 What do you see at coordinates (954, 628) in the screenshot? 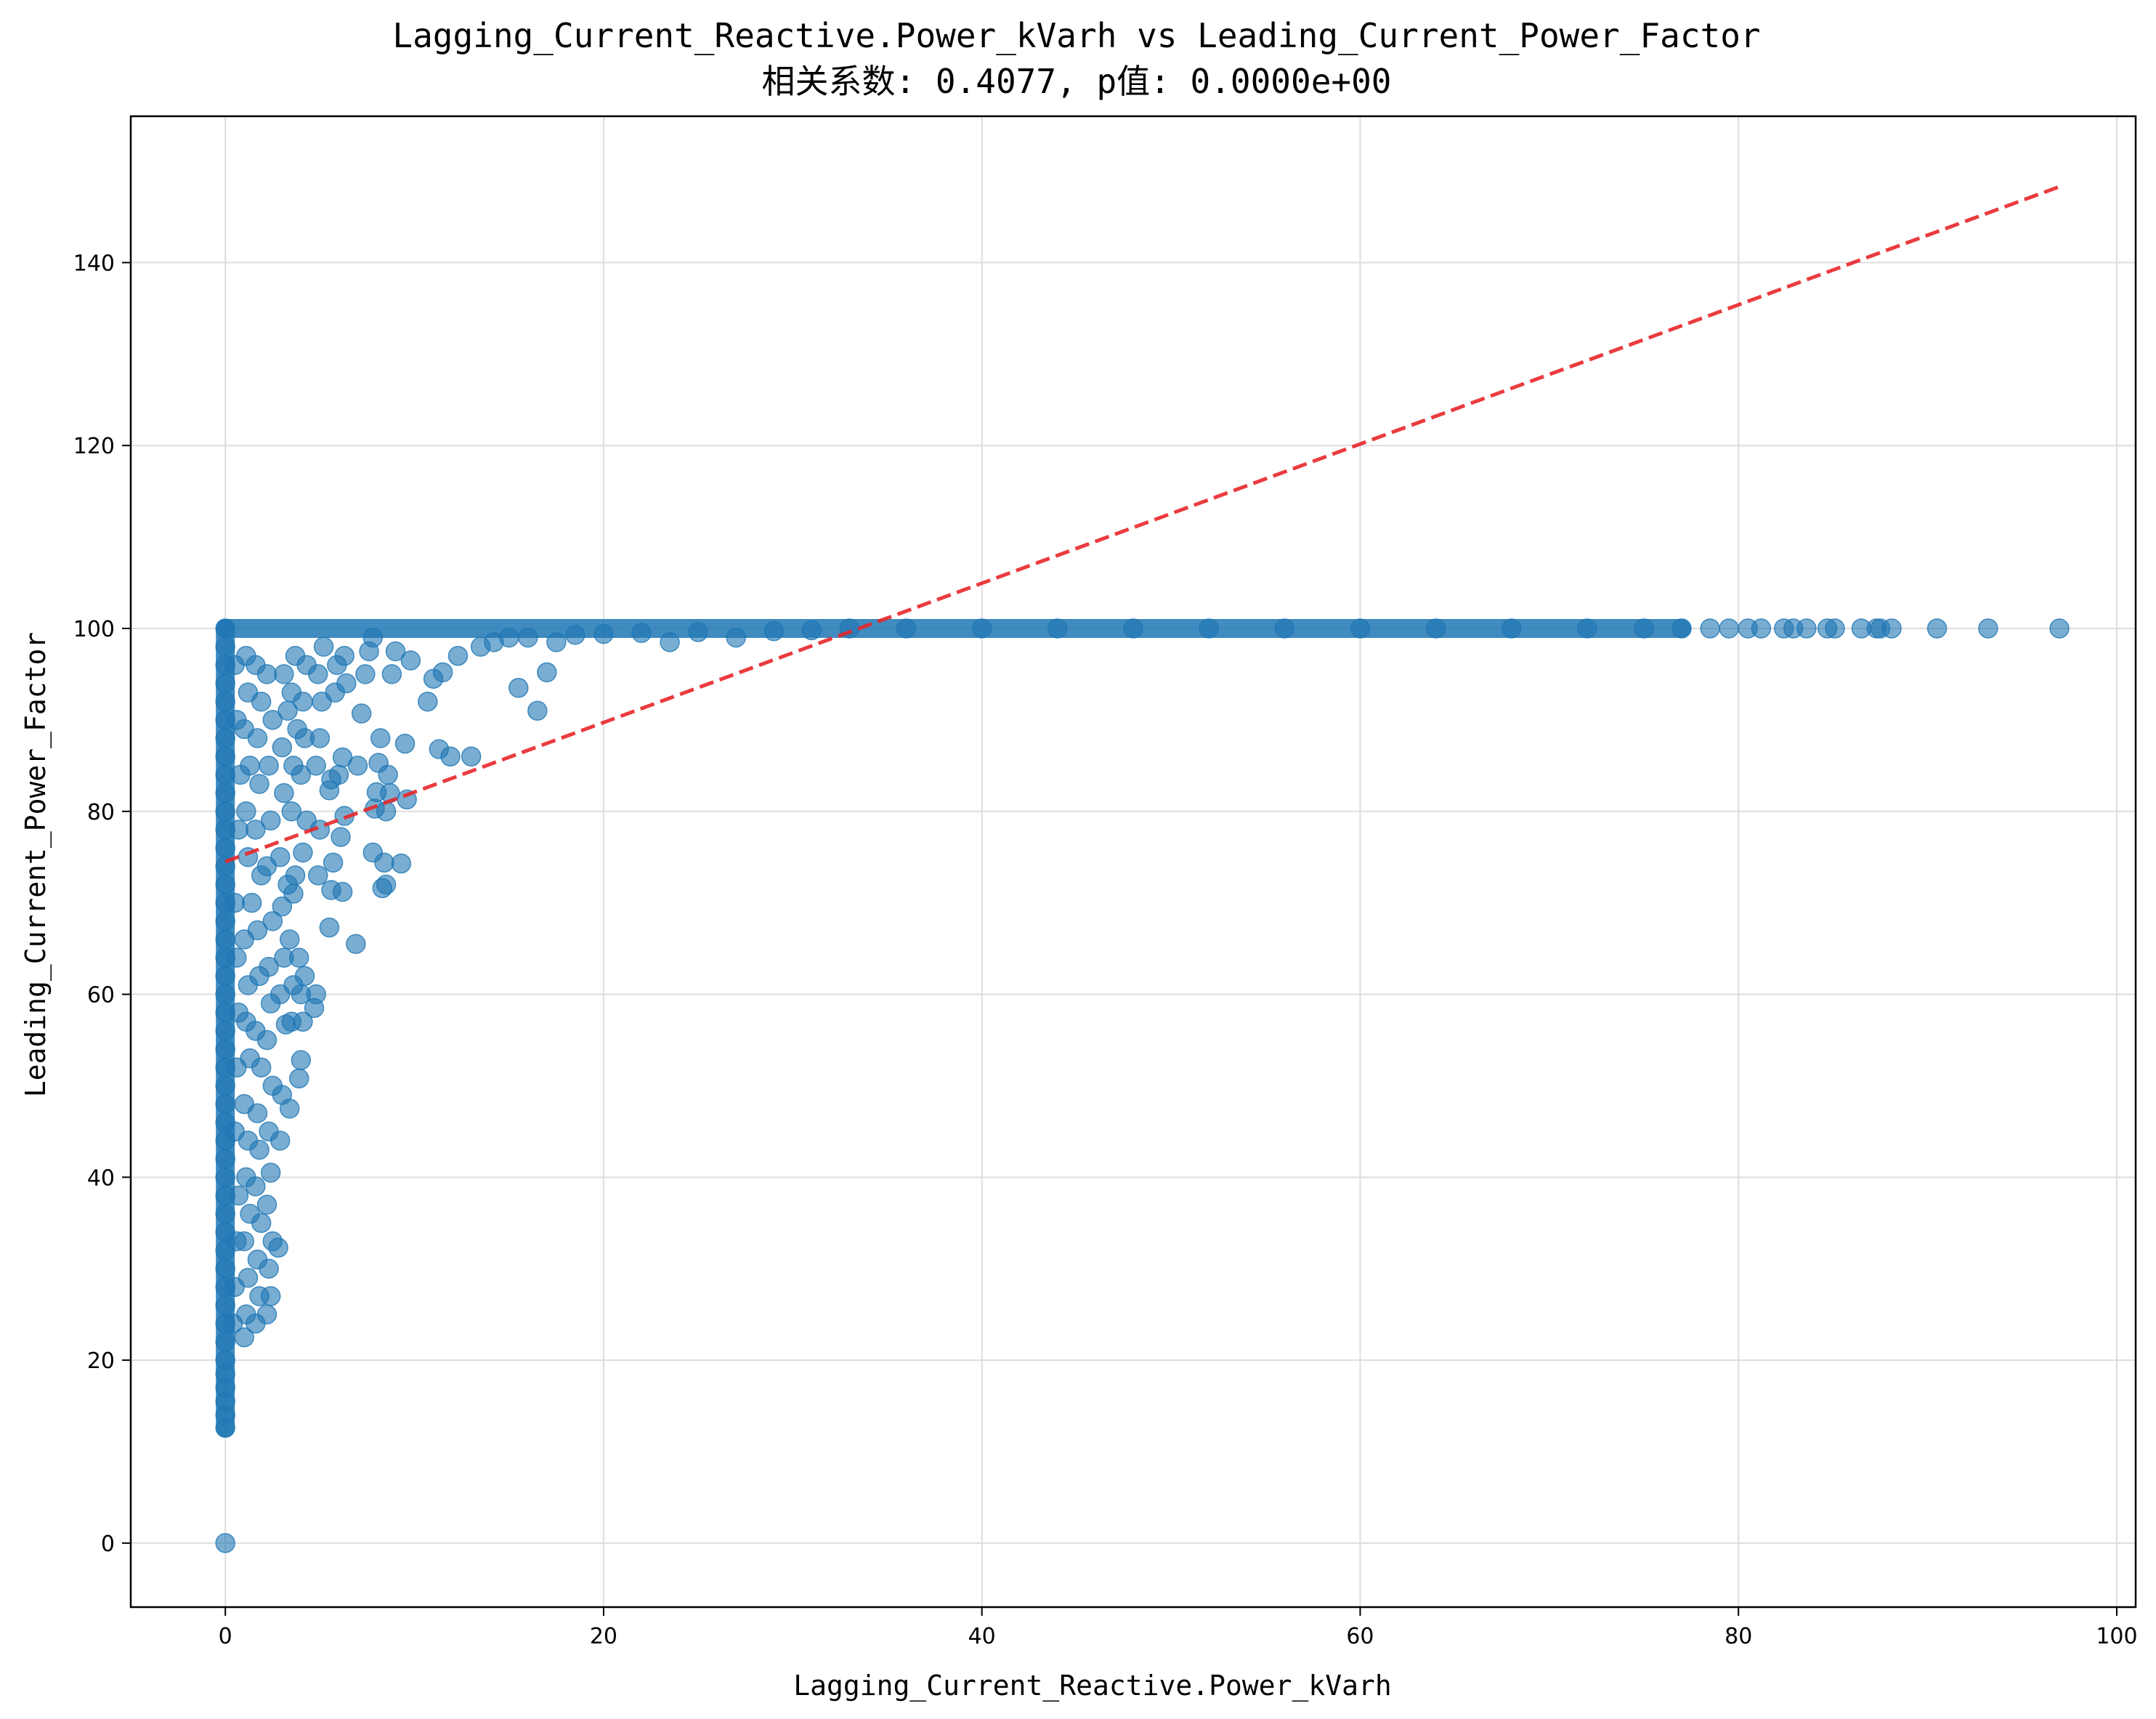
I see `dense-band-horizontal` at bounding box center [954, 628].